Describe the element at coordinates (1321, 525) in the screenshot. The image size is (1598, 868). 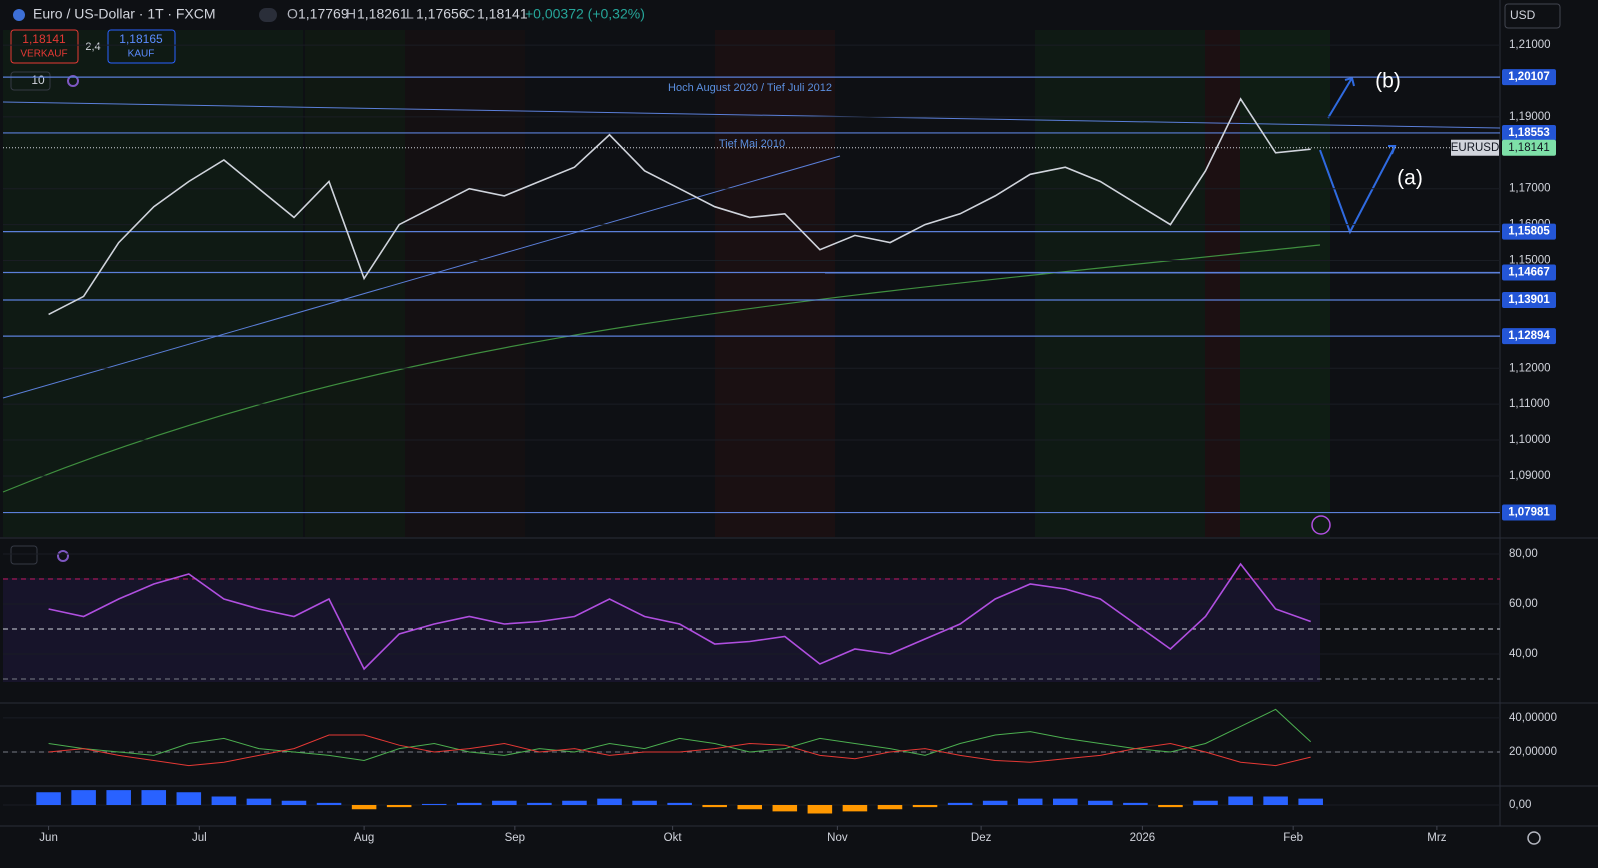
I see `alert-icon` at that location.